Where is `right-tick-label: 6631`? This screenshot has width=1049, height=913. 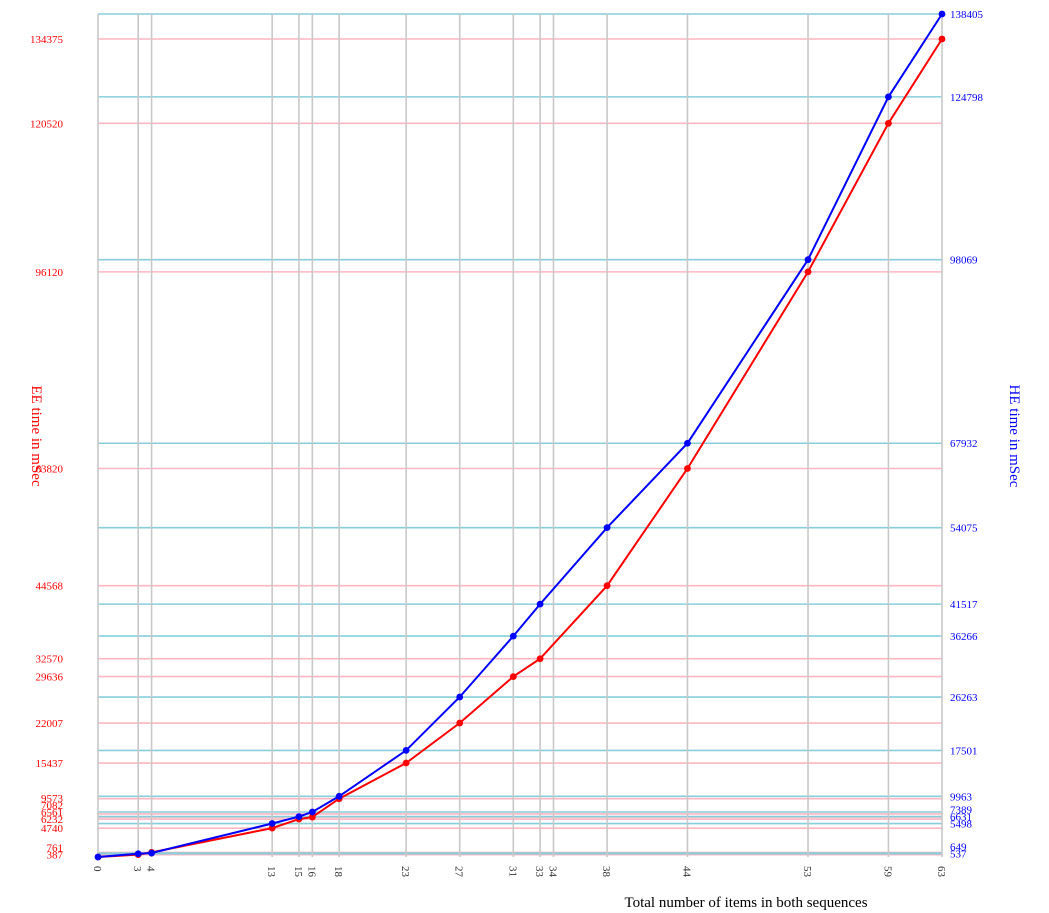 right-tick-label: 6631 is located at coordinates (961, 818).